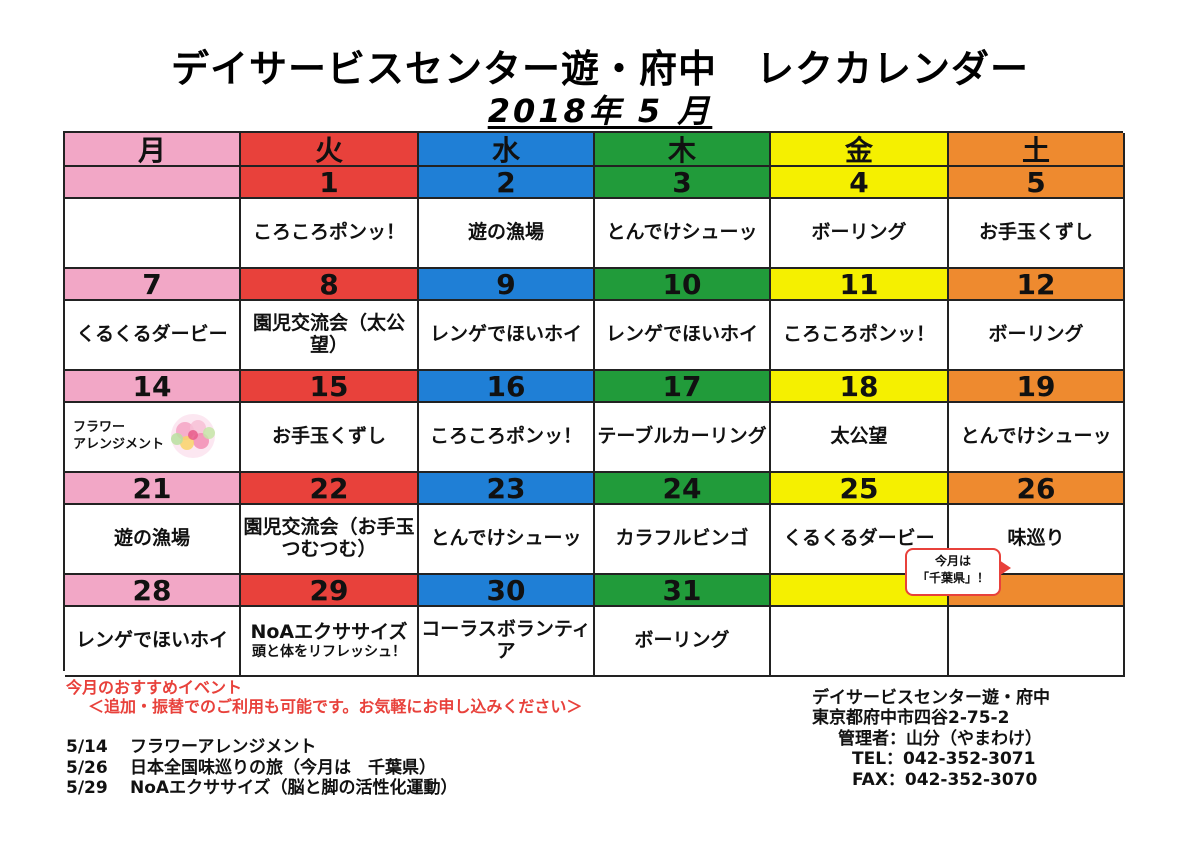 The height and width of the screenshot is (849, 1200). I want to click on org-fax: FAX：042-352-3070, so click(945, 779).